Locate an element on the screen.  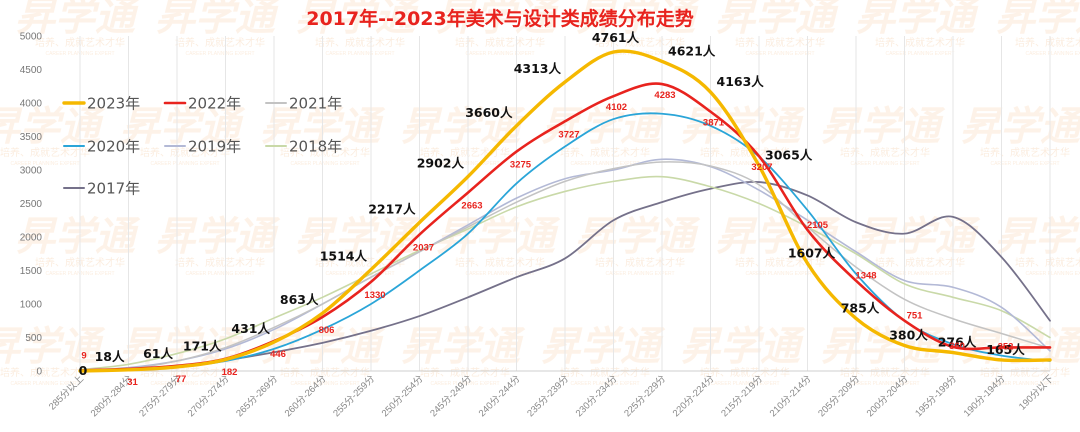
y-tick-label: 2500 is located at coordinates (31, 204).